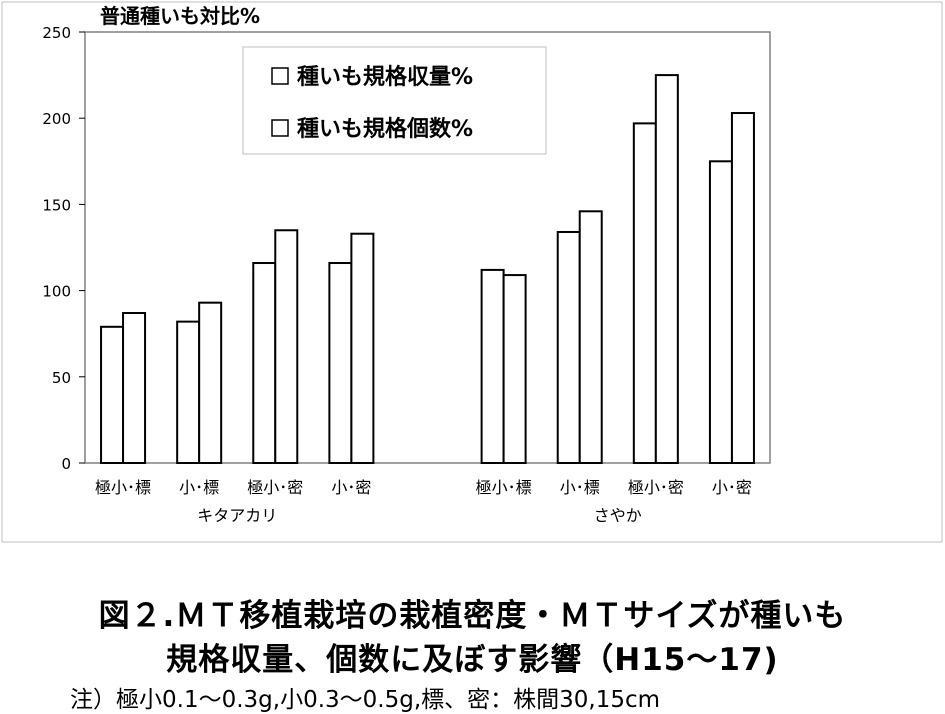 The height and width of the screenshot is (714, 945). I want to click on x-group-label: キタアカリ, so click(237, 515).